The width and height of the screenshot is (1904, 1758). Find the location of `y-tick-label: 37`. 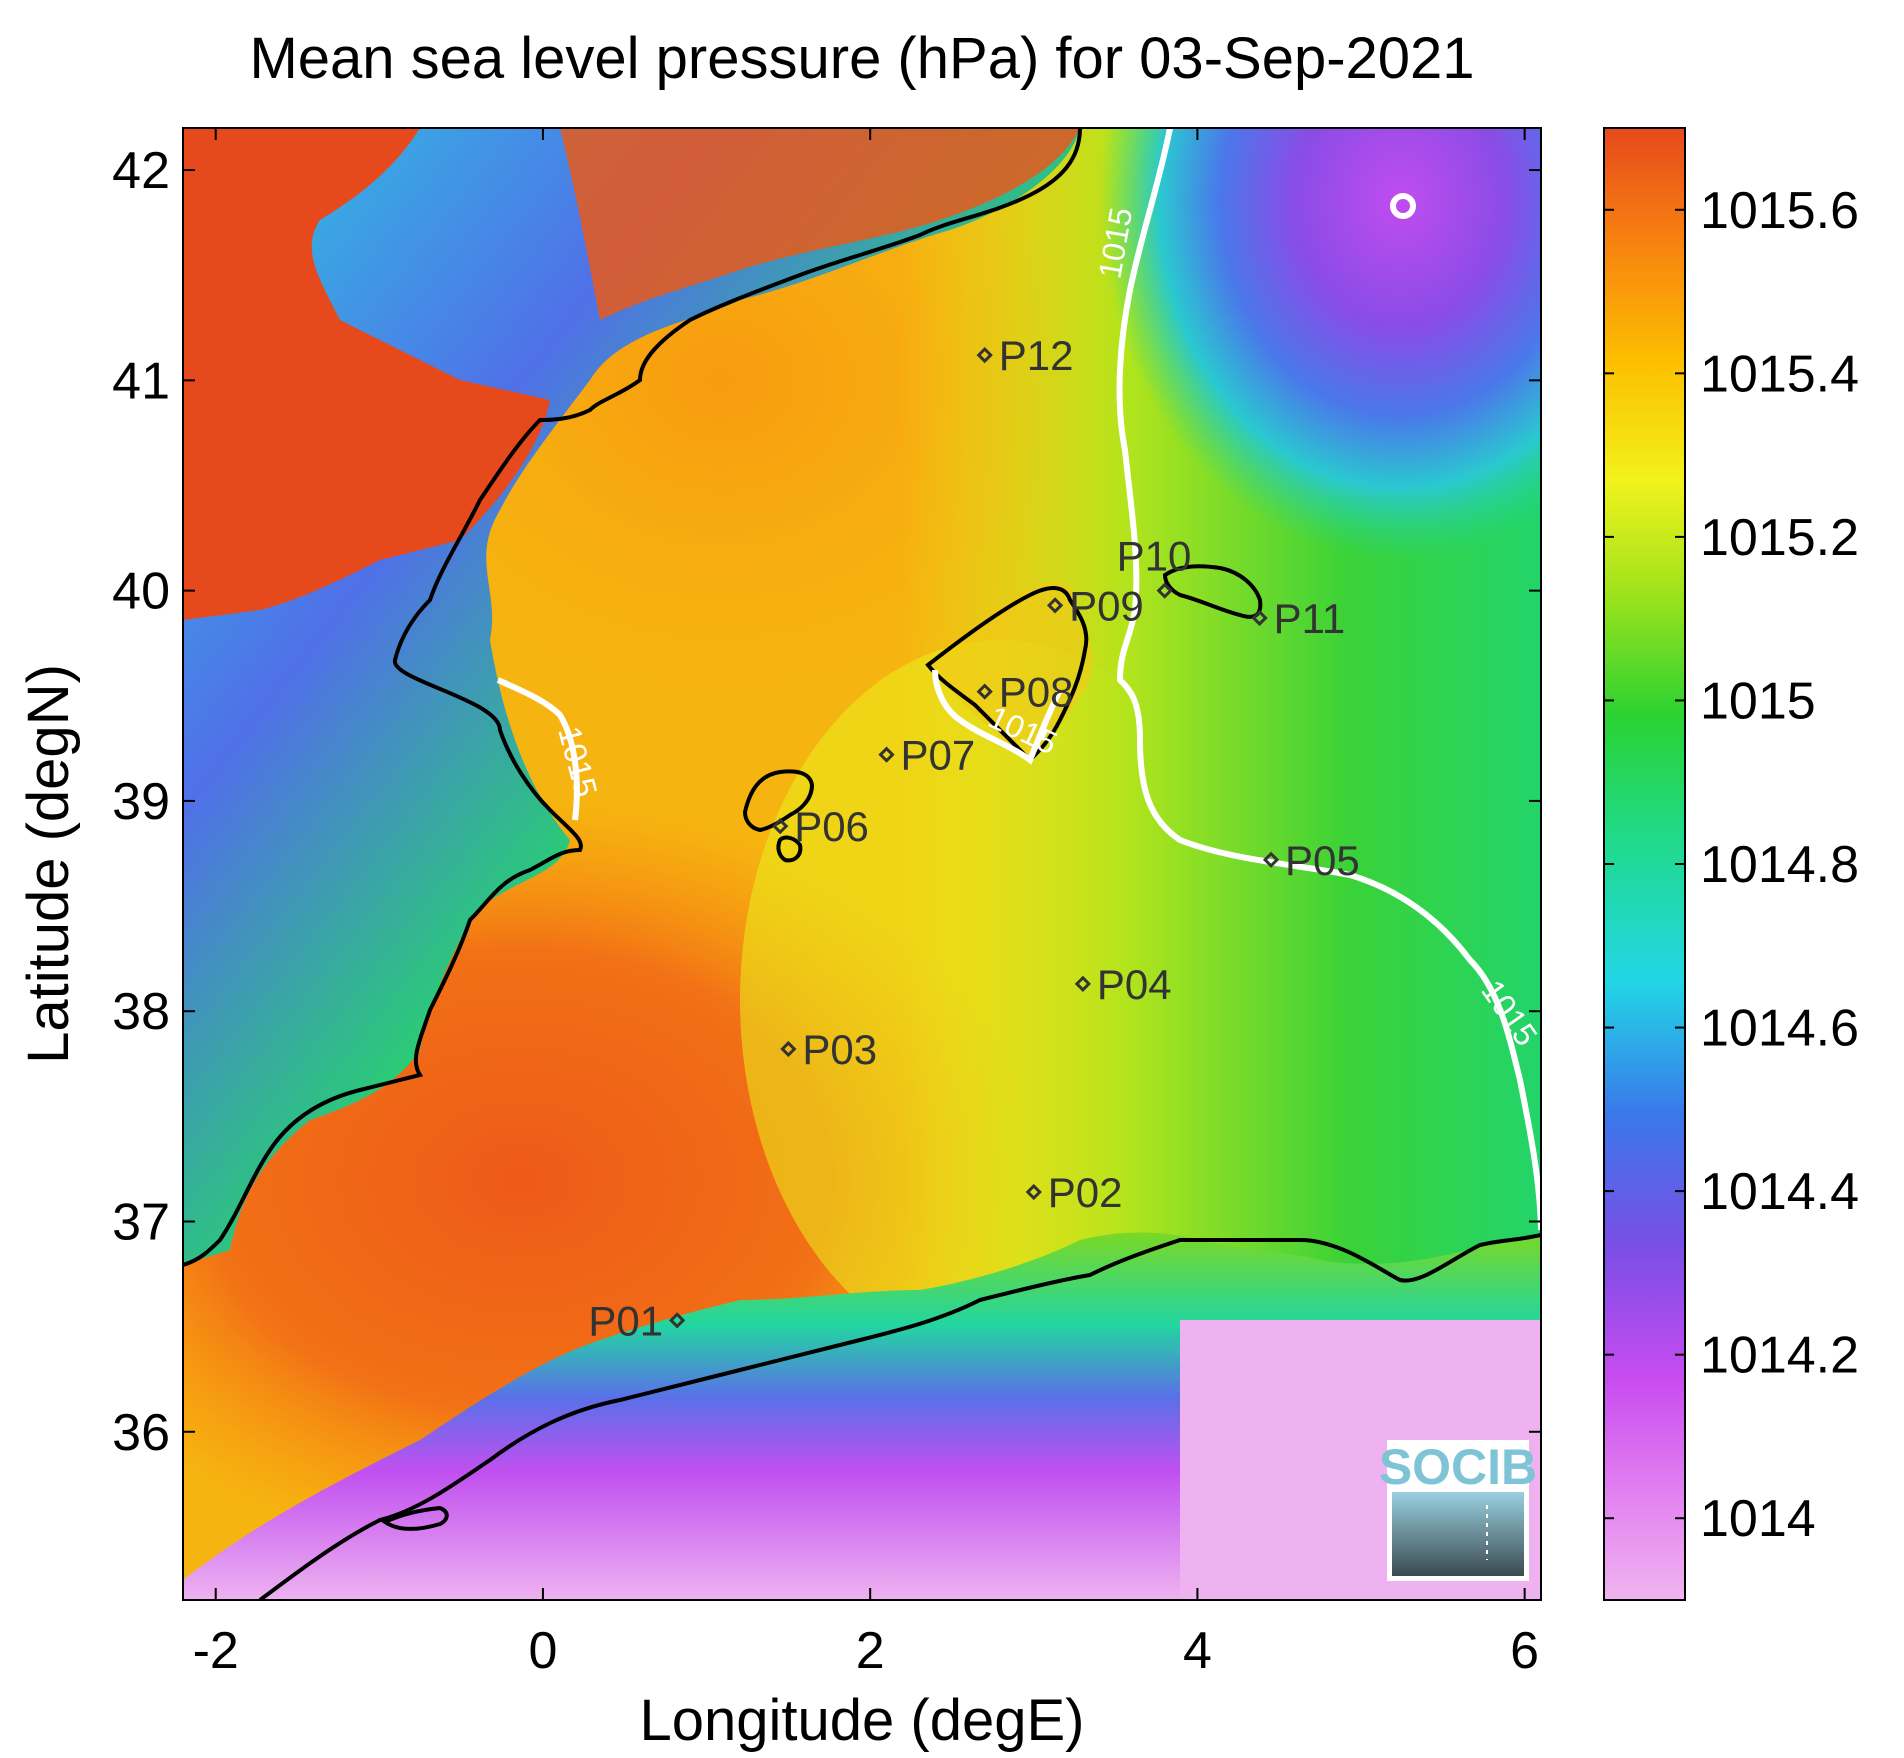

y-tick-label: 37 is located at coordinates (141, 1222).